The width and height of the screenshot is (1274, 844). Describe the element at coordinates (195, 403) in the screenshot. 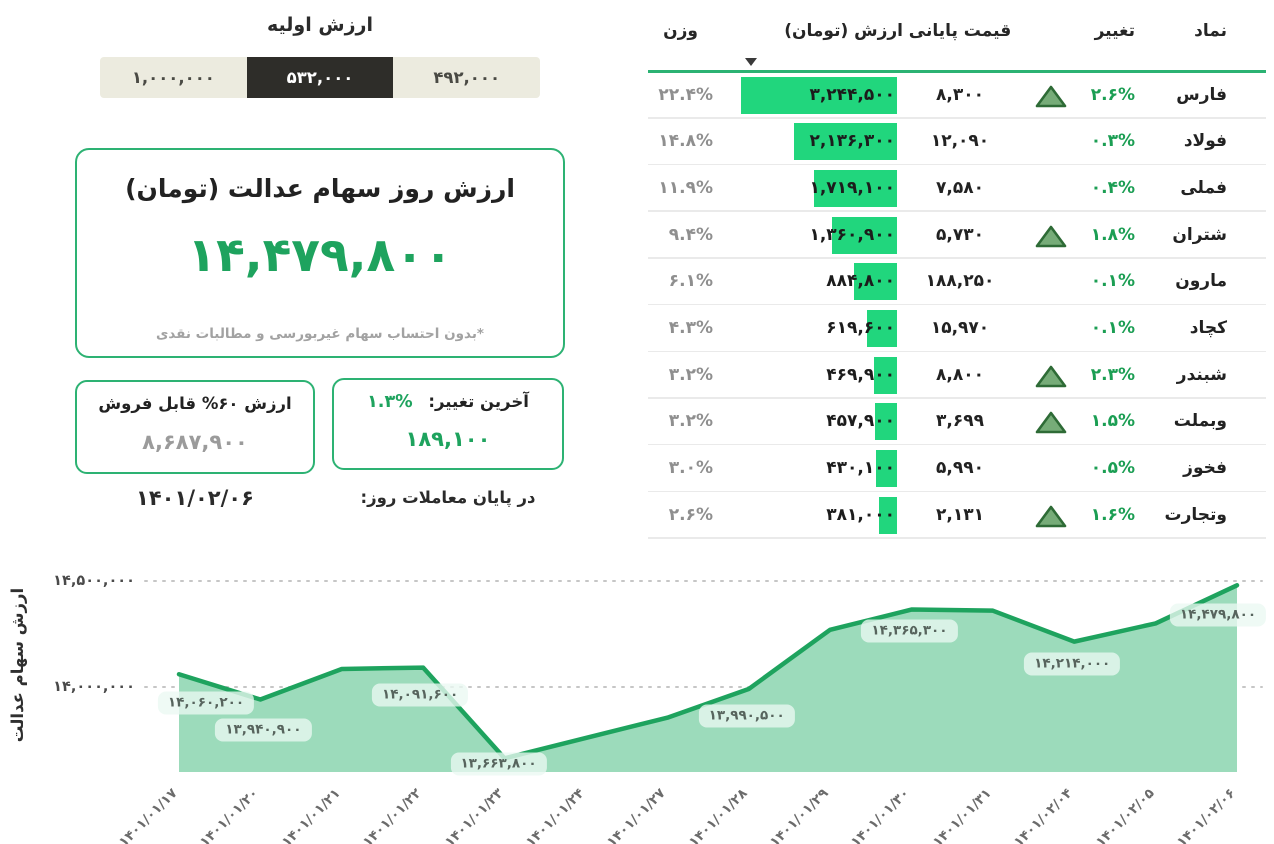

I see `sellable-value-title: ارزش ۶۰% قابل فروش` at that location.